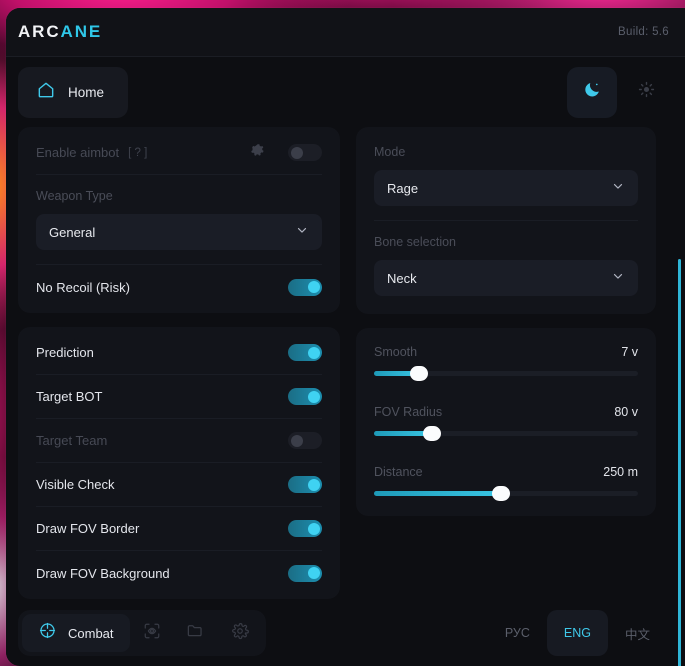  What do you see at coordinates (305, 152) in the screenshot?
I see `enable-aimbot-toggle` at bounding box center [305, 152].